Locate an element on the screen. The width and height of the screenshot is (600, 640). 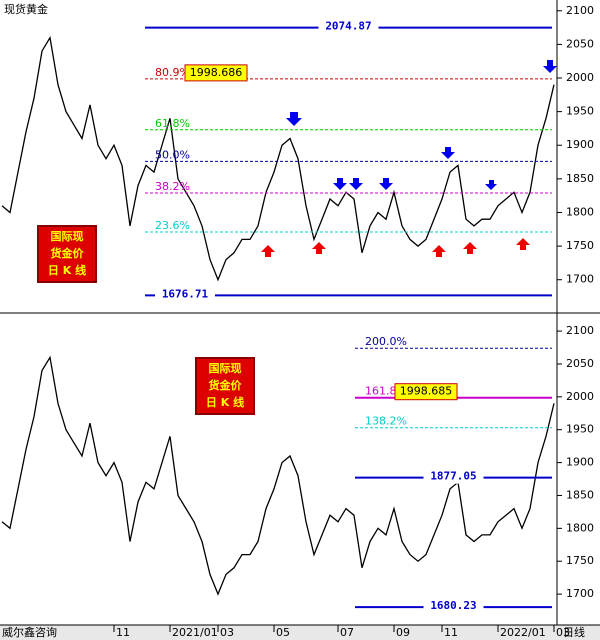
level-value: 1676.71 is located at coordinates (185, 293).